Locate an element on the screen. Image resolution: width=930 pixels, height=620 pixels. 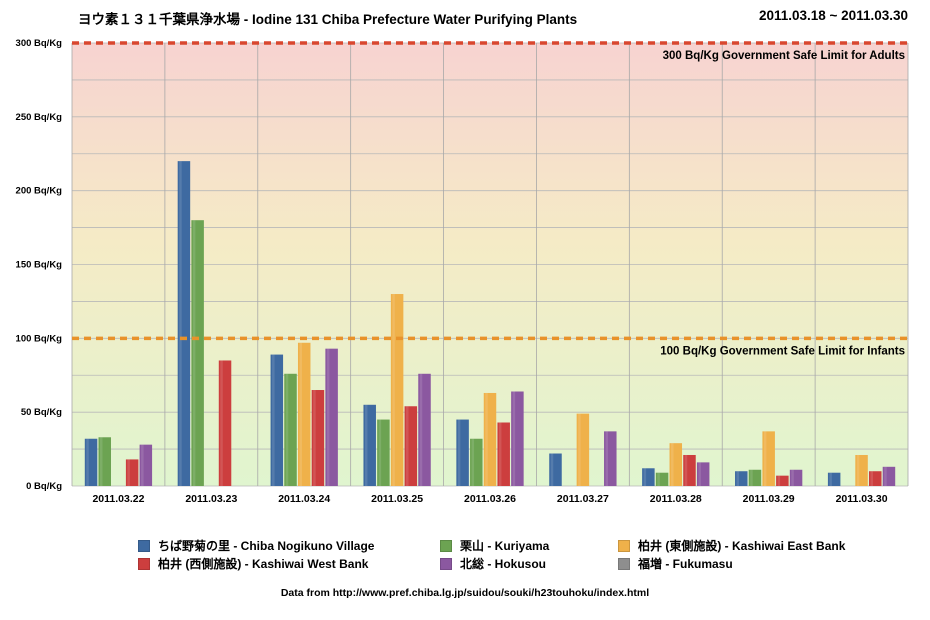
y-tick-label: 150 Bq/Kg is located at coordinates (39, 265).